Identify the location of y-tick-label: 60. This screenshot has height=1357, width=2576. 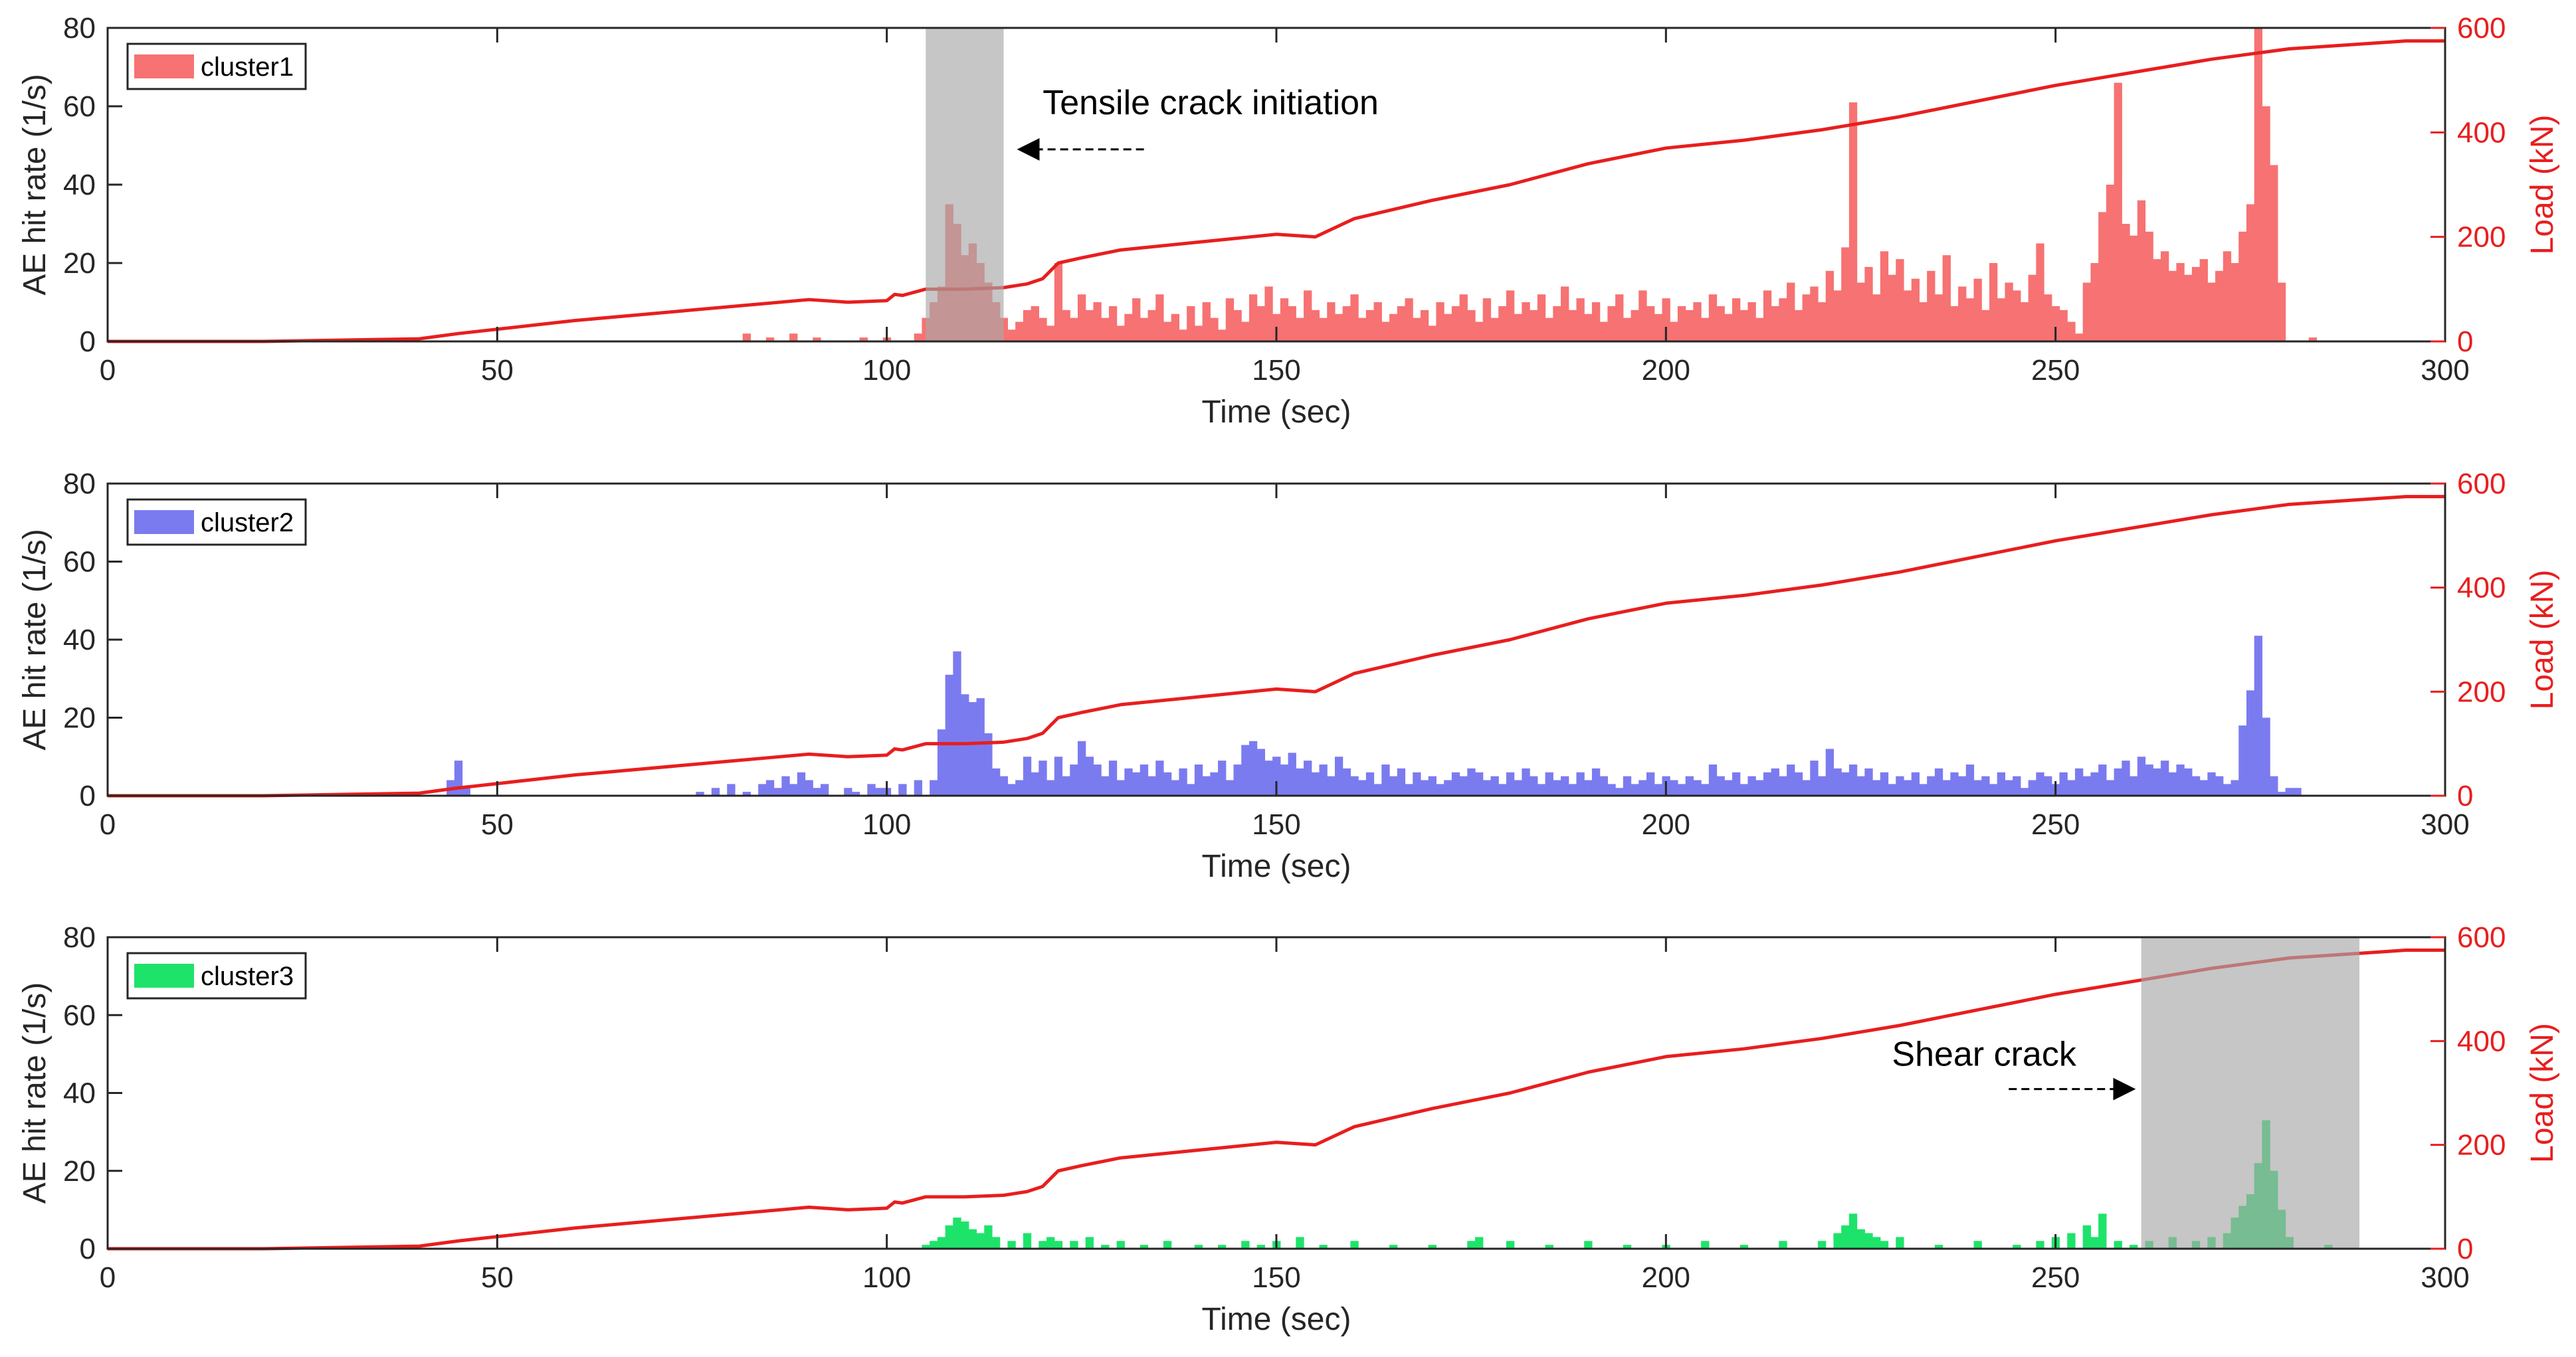
(80, 106).